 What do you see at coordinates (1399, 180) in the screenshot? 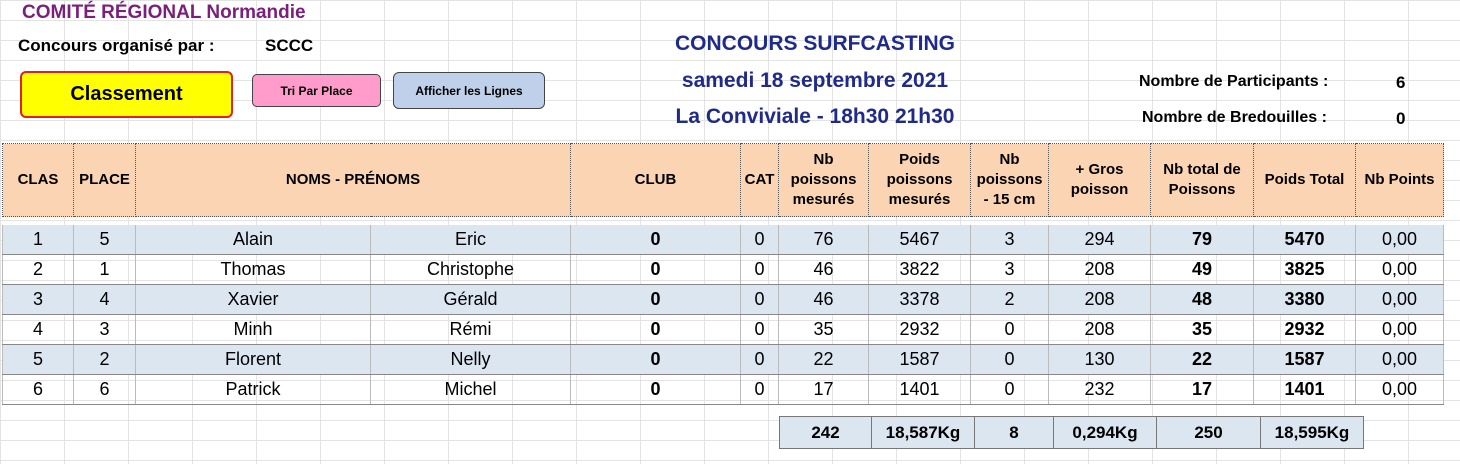
I see `header-points: Nb Points` at bounding box center [1399, 180].